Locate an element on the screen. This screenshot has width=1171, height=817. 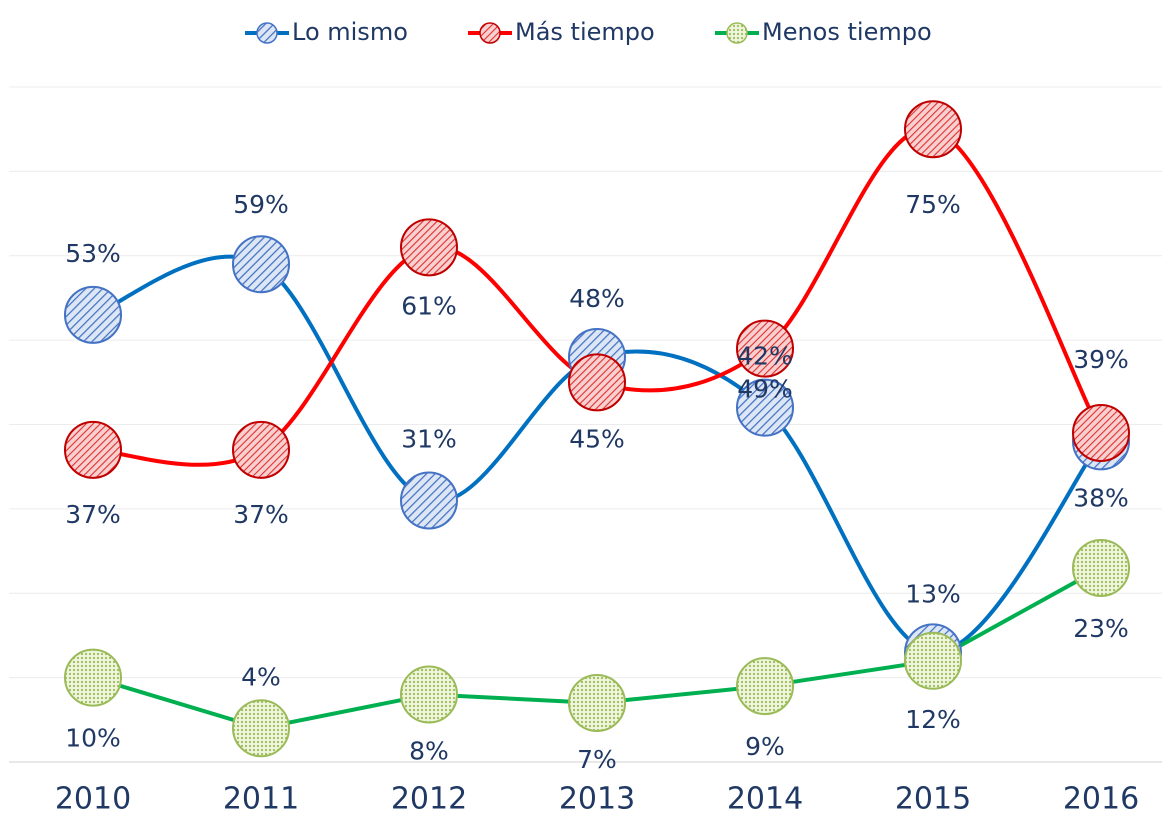
legend-label: Más tiempo is located at coordinates (585, 32).